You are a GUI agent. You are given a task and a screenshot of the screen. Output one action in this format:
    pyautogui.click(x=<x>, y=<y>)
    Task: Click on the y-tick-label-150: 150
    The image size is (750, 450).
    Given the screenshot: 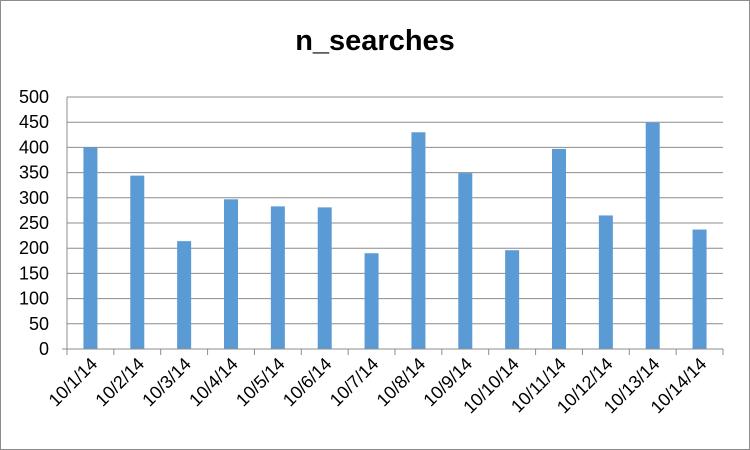 What is the action you would take?
    pyautogui.click(x=34, y=273)
    